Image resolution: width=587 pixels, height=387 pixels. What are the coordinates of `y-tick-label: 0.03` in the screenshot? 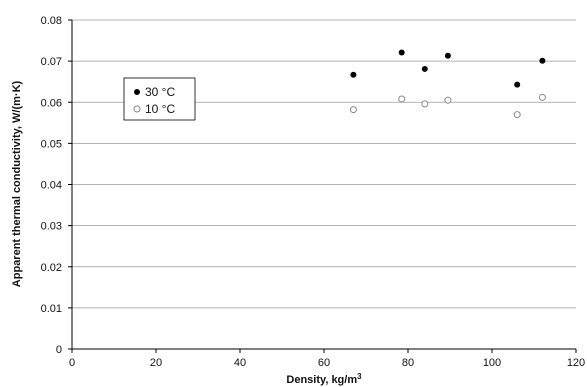 It's located at (51, 227).